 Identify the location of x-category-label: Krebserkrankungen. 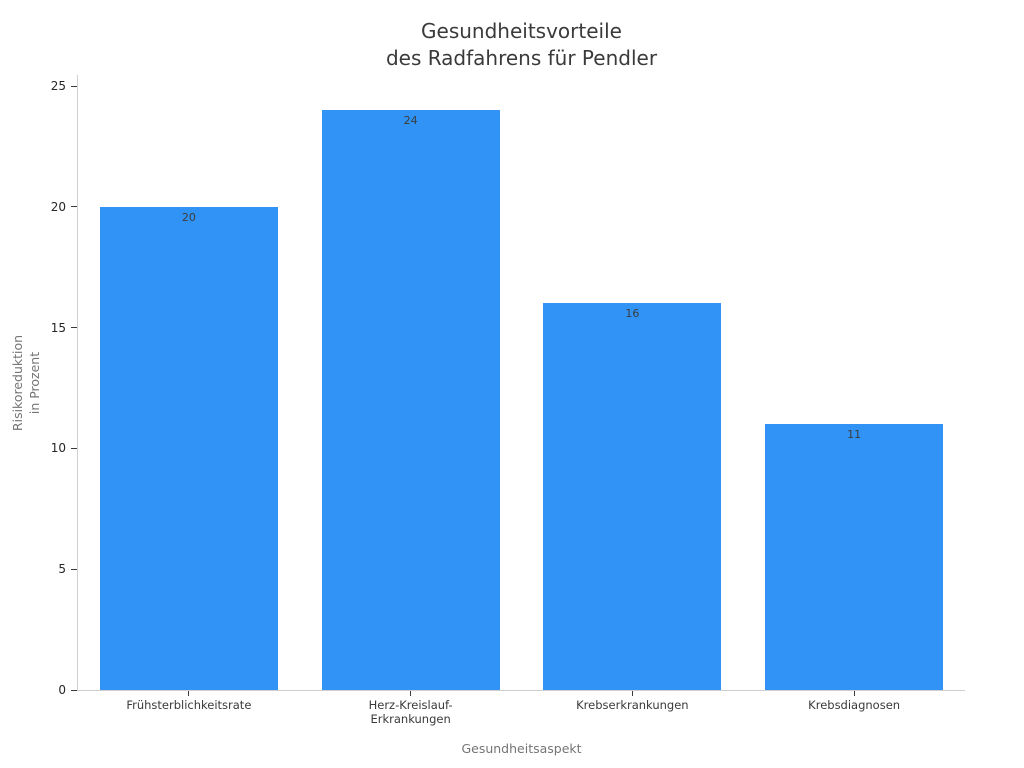
(632, 705).